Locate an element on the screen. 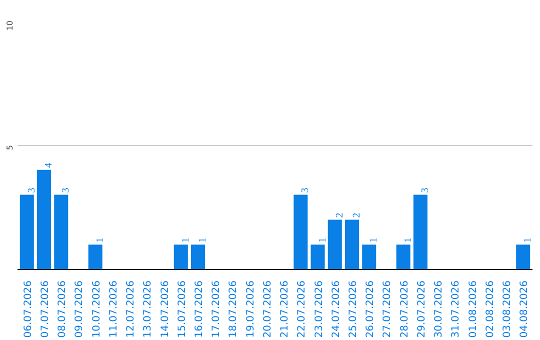 The height and width of the screenshot is (340, 540). x-tick-label: 16.07.2026 is located at coordinates (200, 309).